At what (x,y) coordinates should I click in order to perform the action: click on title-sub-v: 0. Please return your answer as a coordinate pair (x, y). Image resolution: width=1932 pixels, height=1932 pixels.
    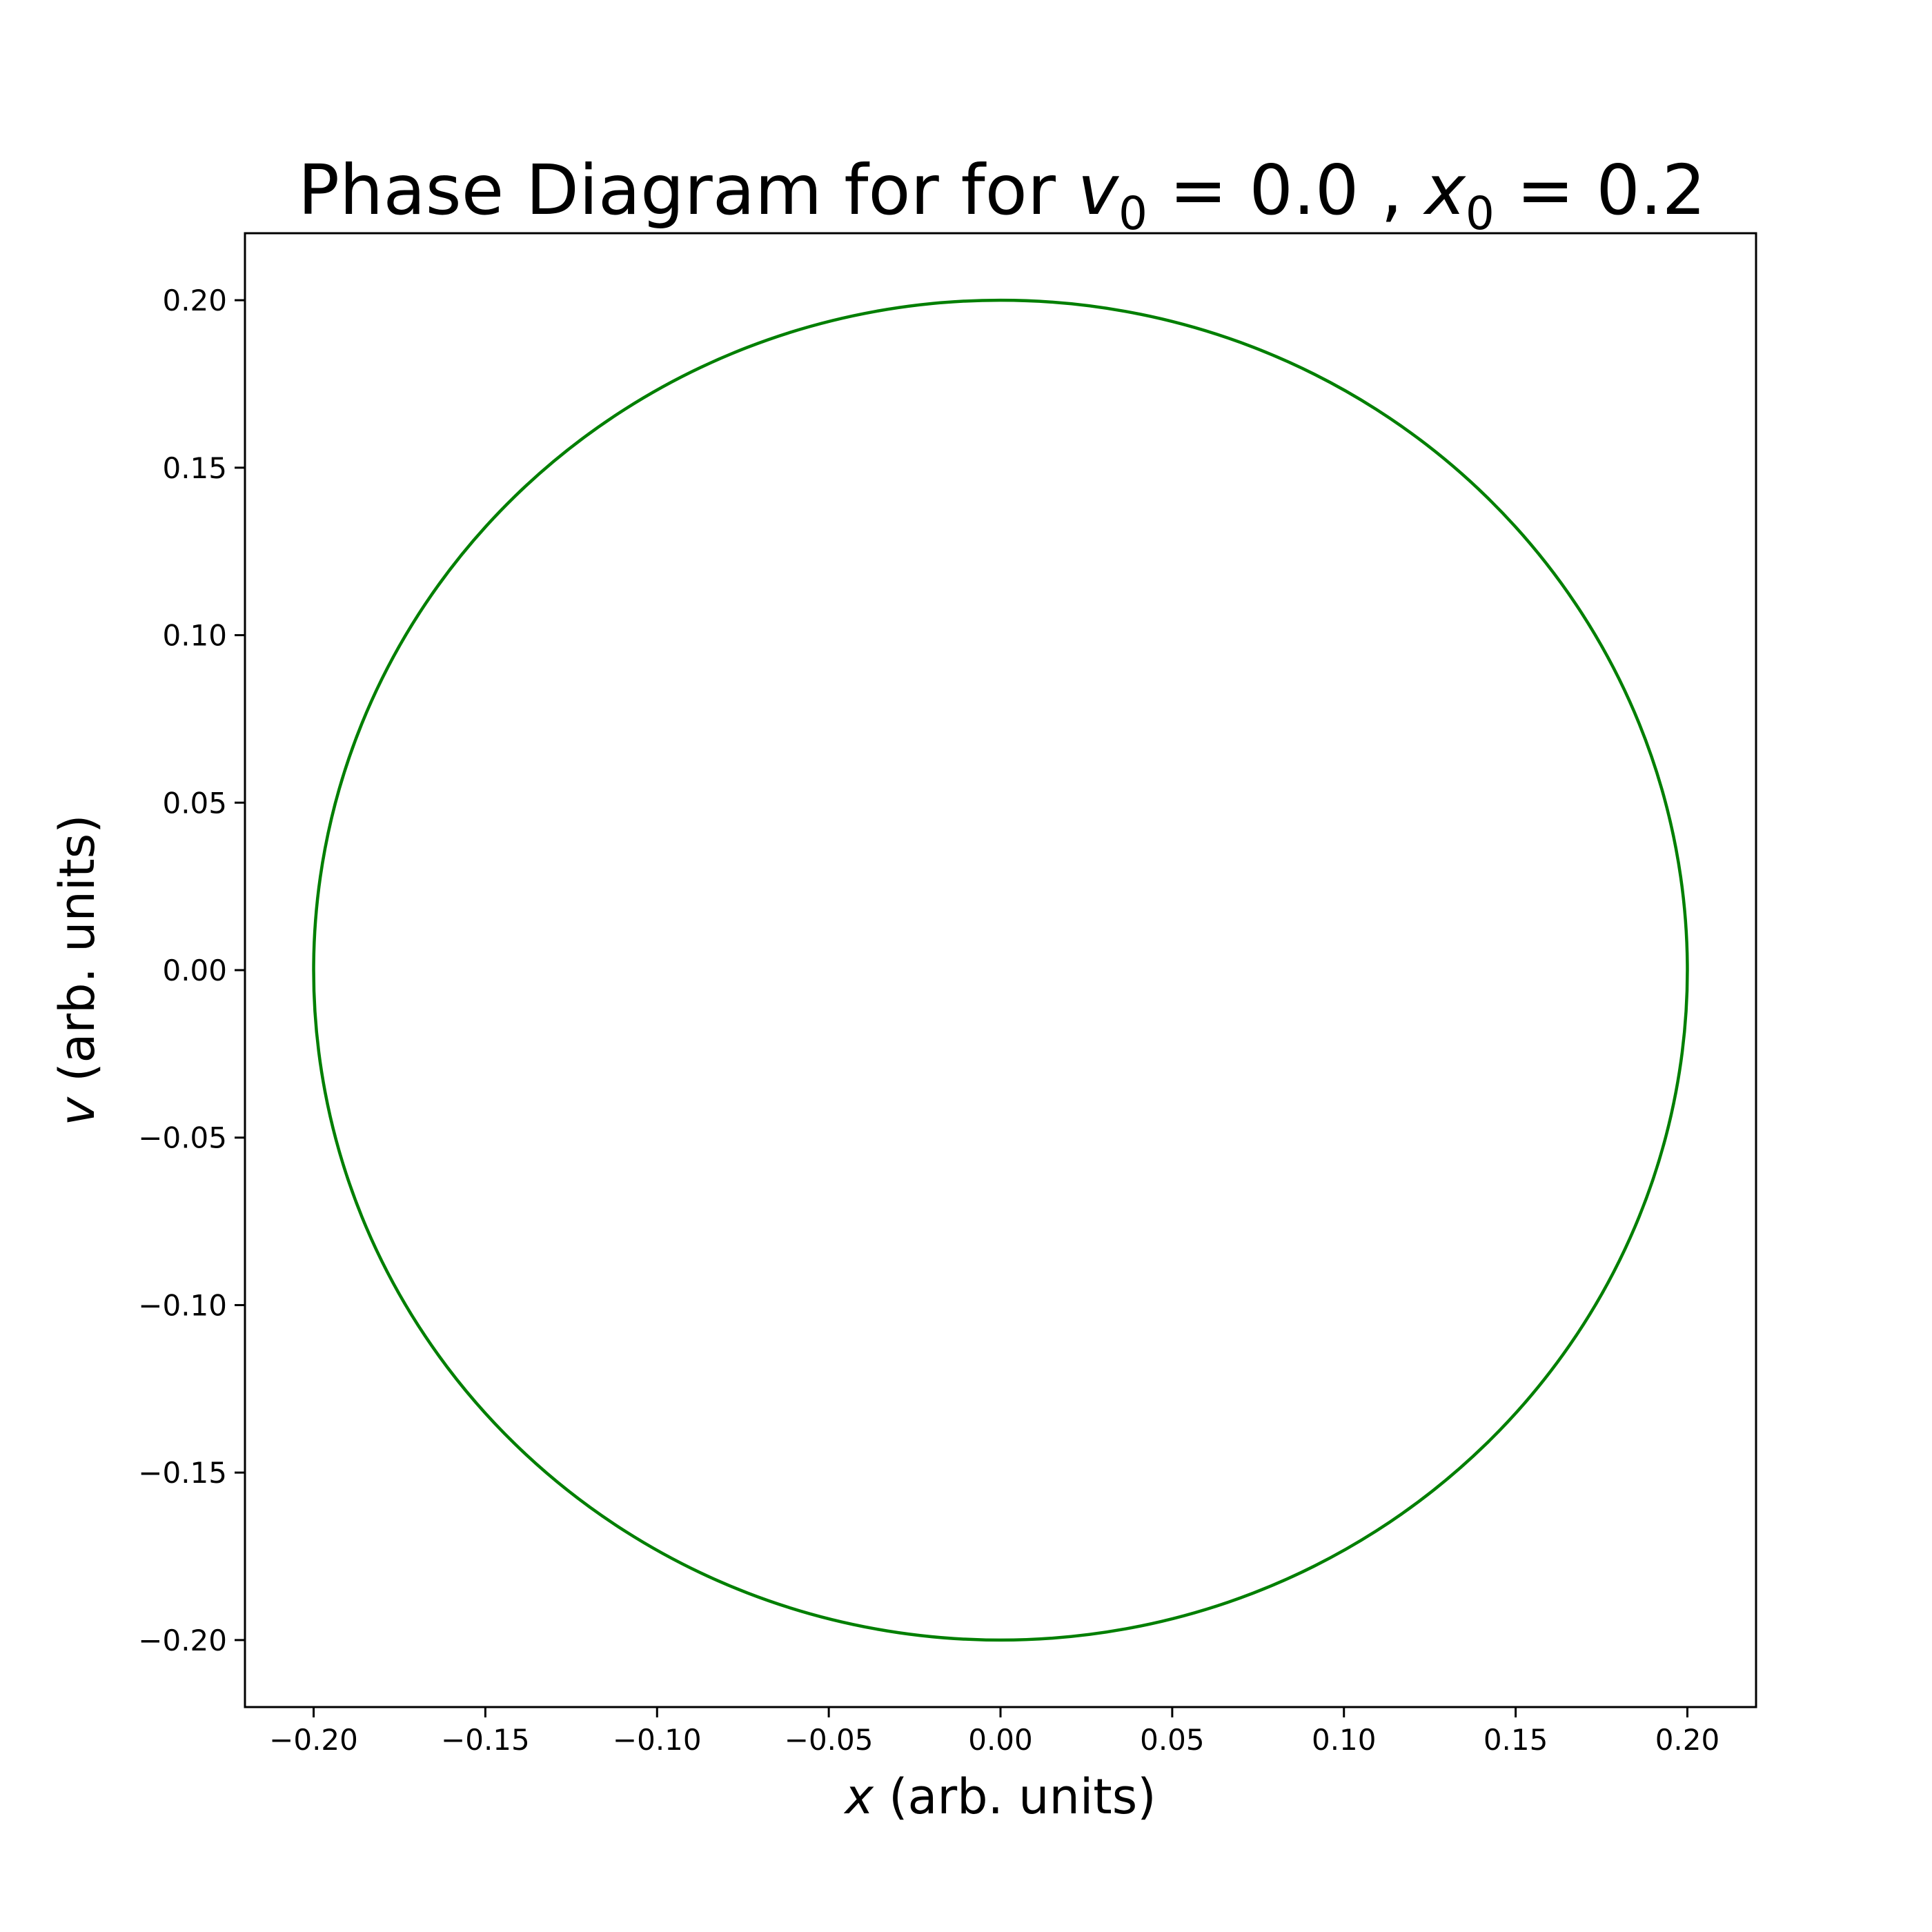
    Looking at the image, I should click on (1132, 213).